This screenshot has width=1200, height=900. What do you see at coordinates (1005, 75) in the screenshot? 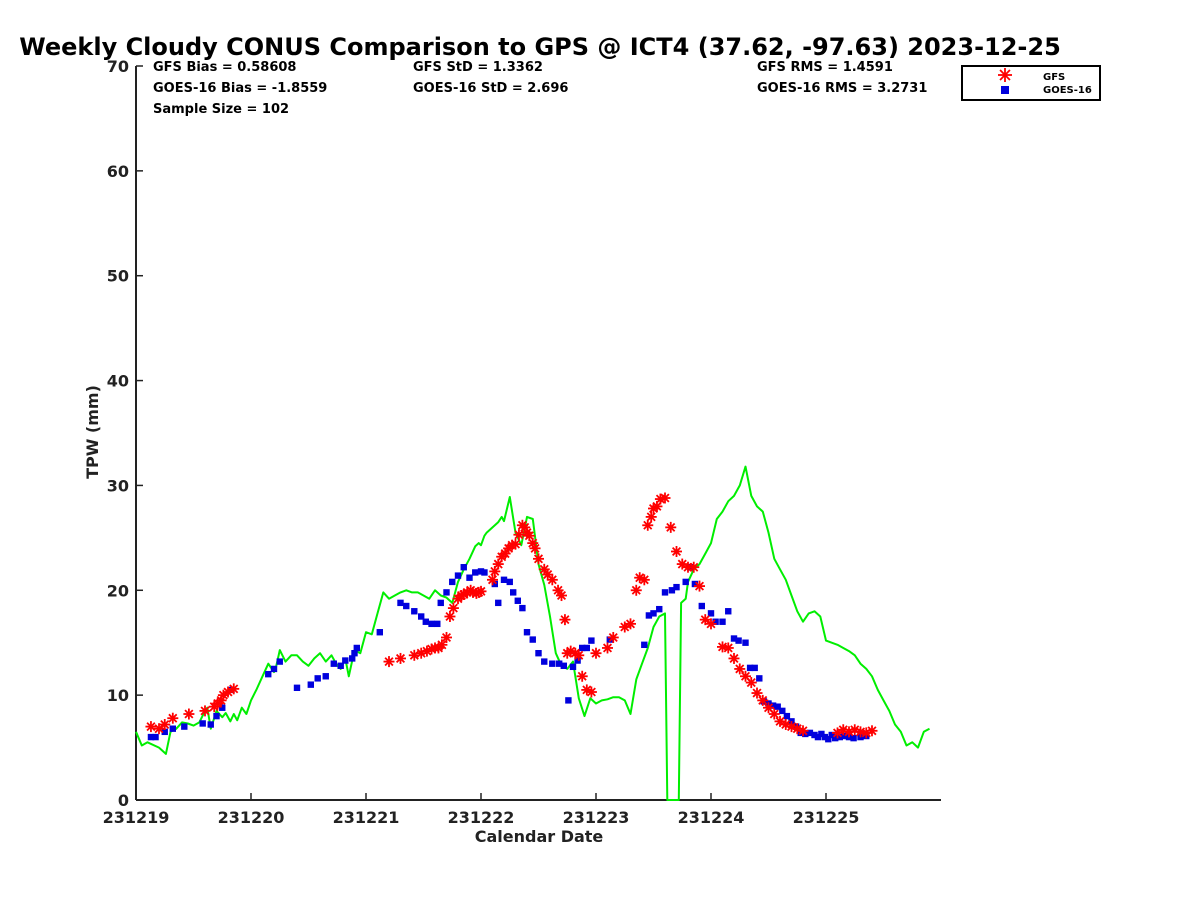
I see `legend-gfs-asterisk` at bounding box center [1005, 75].